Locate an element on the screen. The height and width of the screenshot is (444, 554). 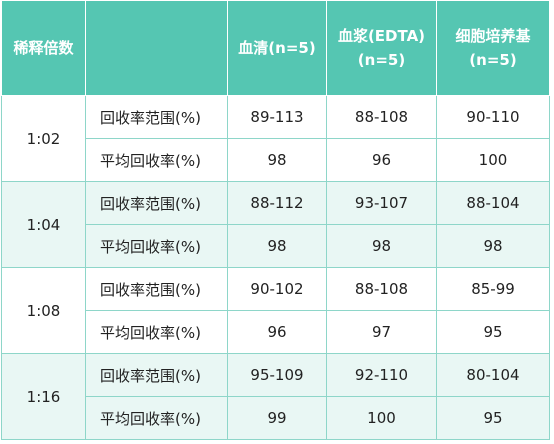
value-cell: 99 is located at coordinates (277, 418).